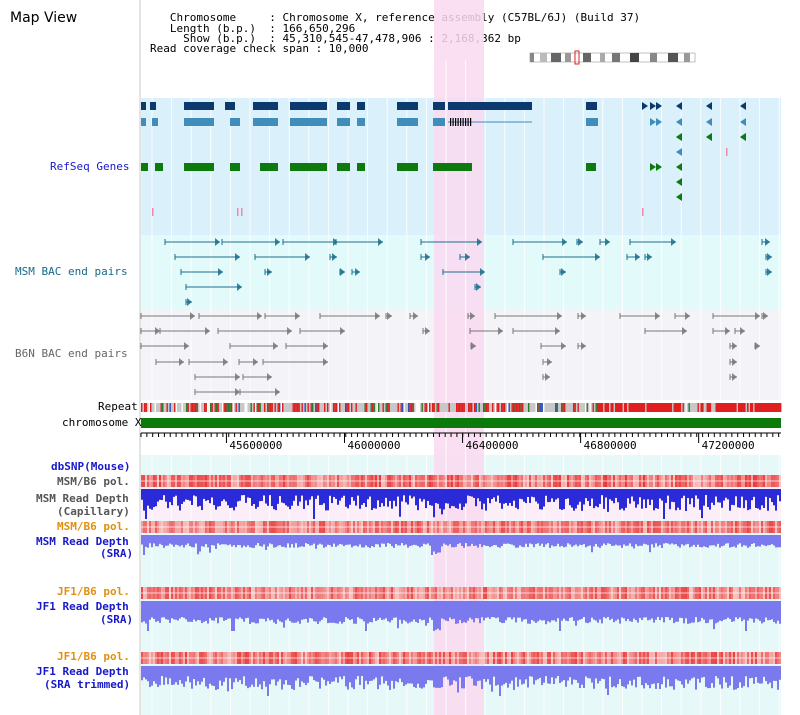 The image size is (800, 715). I want to click on jf1-b6-pol-bar, so click(461, 593).